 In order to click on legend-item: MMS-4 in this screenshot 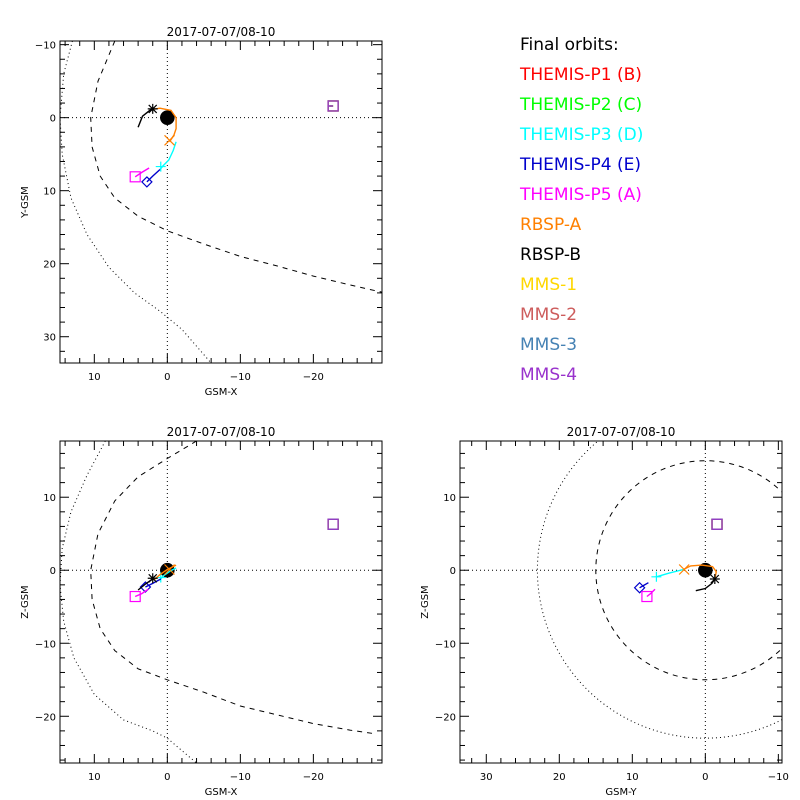, I will do `click(549, 375)`.